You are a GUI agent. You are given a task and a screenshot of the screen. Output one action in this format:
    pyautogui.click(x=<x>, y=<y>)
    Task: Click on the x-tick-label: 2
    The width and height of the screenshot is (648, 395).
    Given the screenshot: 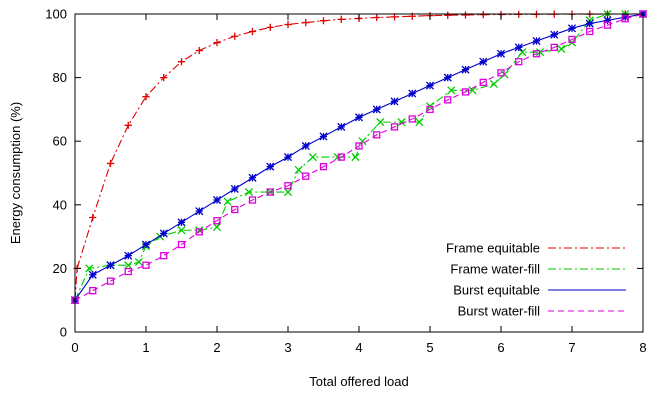 What is the action you would take?
    pyautogui.click(x=216, y=347)
    